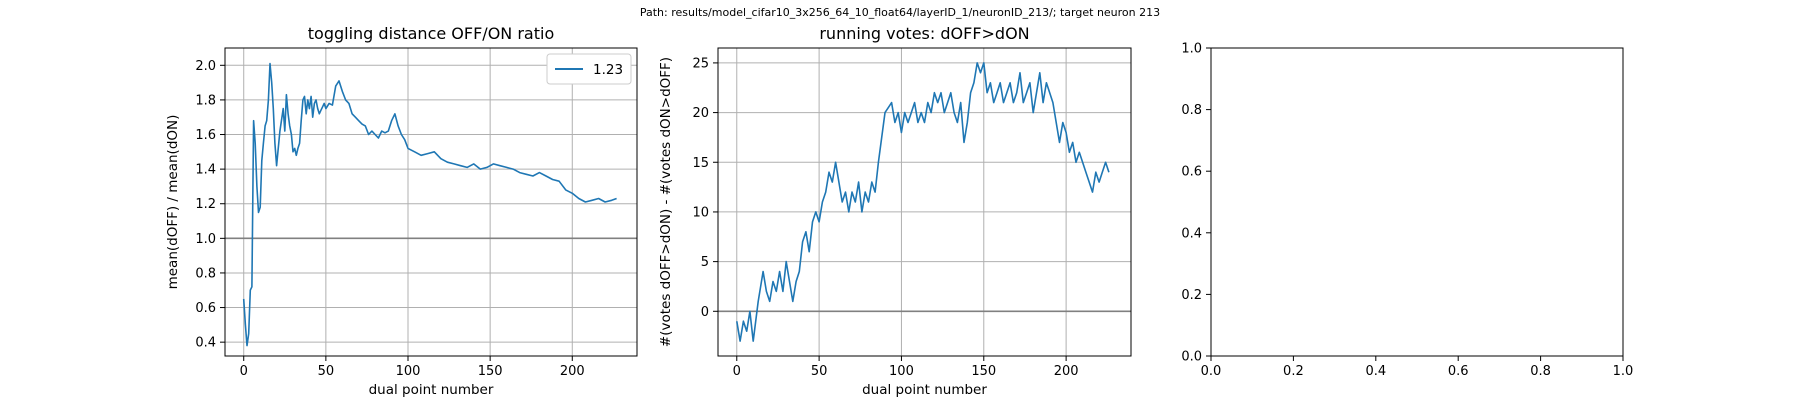 This screenshot has width=1800, height=400. I want to click on y-axis-label: #(votes dOFF>dON) - #(votes dON>dOFF), so click(666, 202).